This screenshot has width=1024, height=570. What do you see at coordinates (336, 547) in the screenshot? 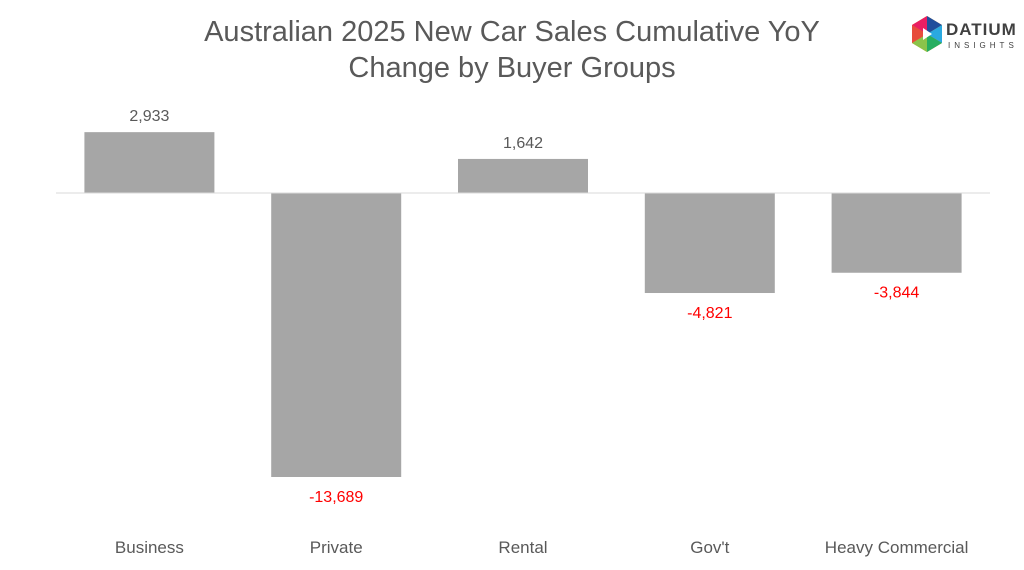
I see `x-tick-label: Private` at bounding box center [336, 547].